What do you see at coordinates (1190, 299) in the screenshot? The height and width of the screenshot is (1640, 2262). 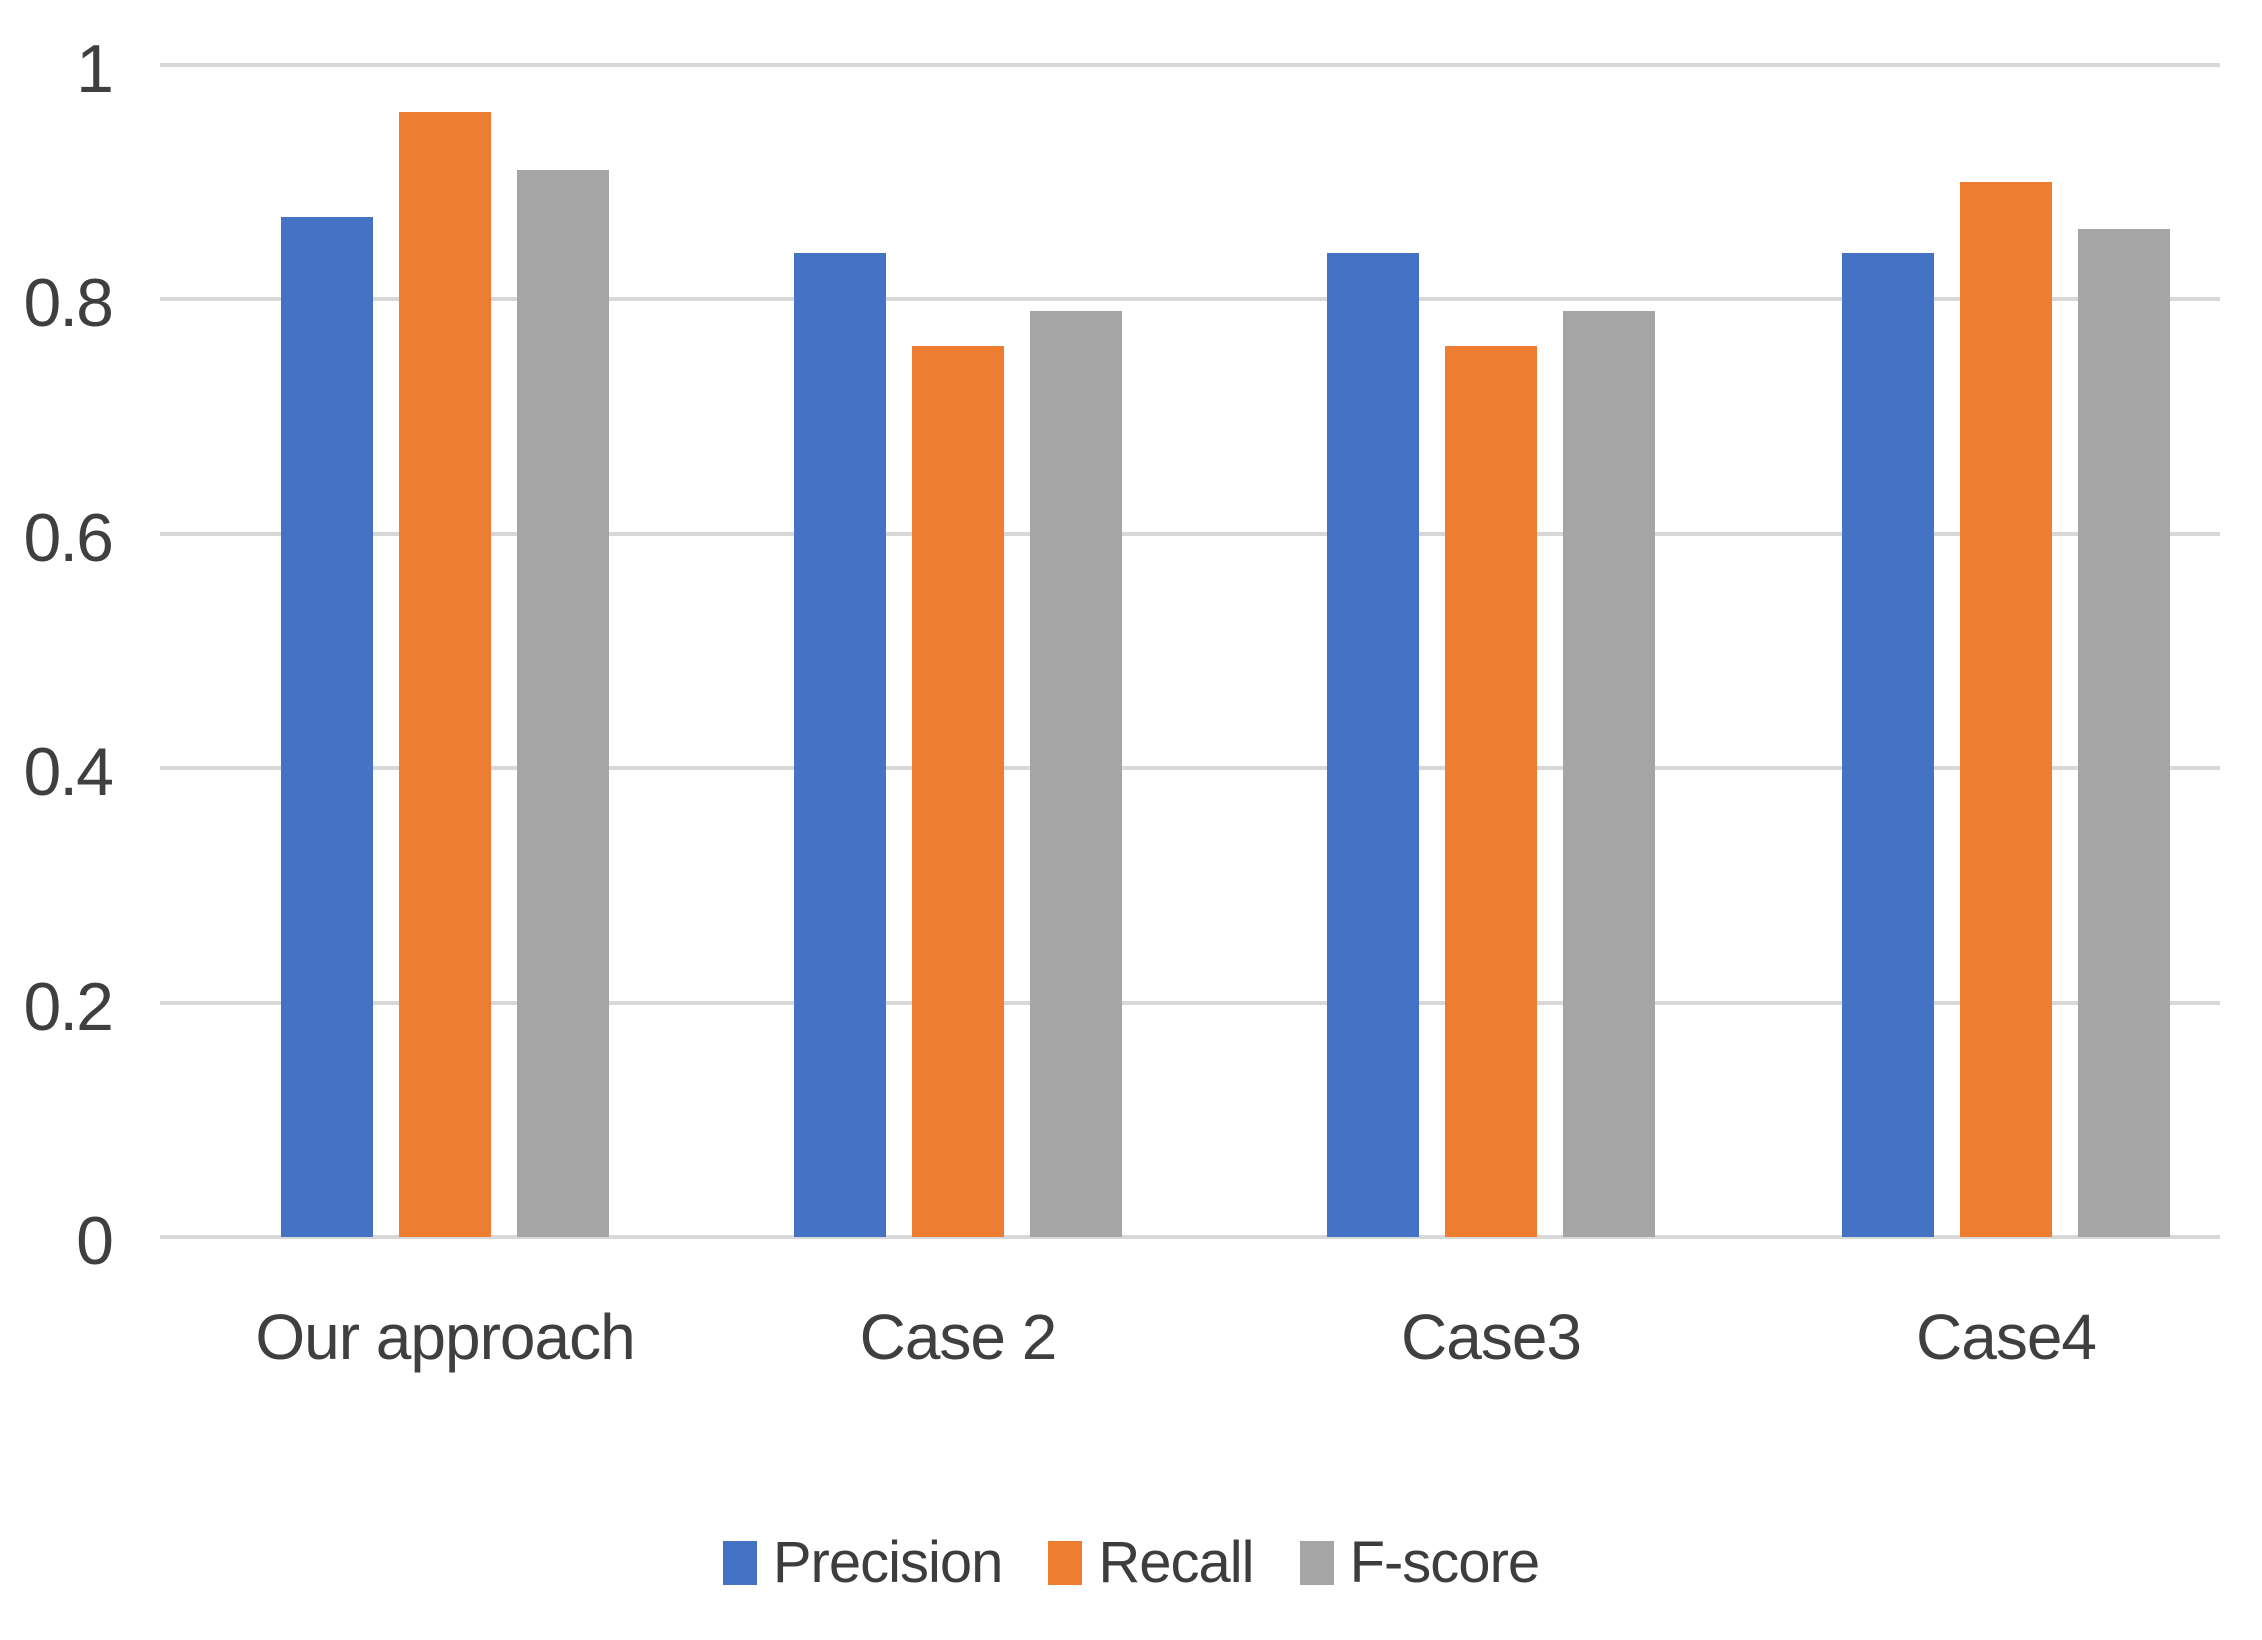 I see `gridline-y-0.8` at bounding box center [1190, 299].